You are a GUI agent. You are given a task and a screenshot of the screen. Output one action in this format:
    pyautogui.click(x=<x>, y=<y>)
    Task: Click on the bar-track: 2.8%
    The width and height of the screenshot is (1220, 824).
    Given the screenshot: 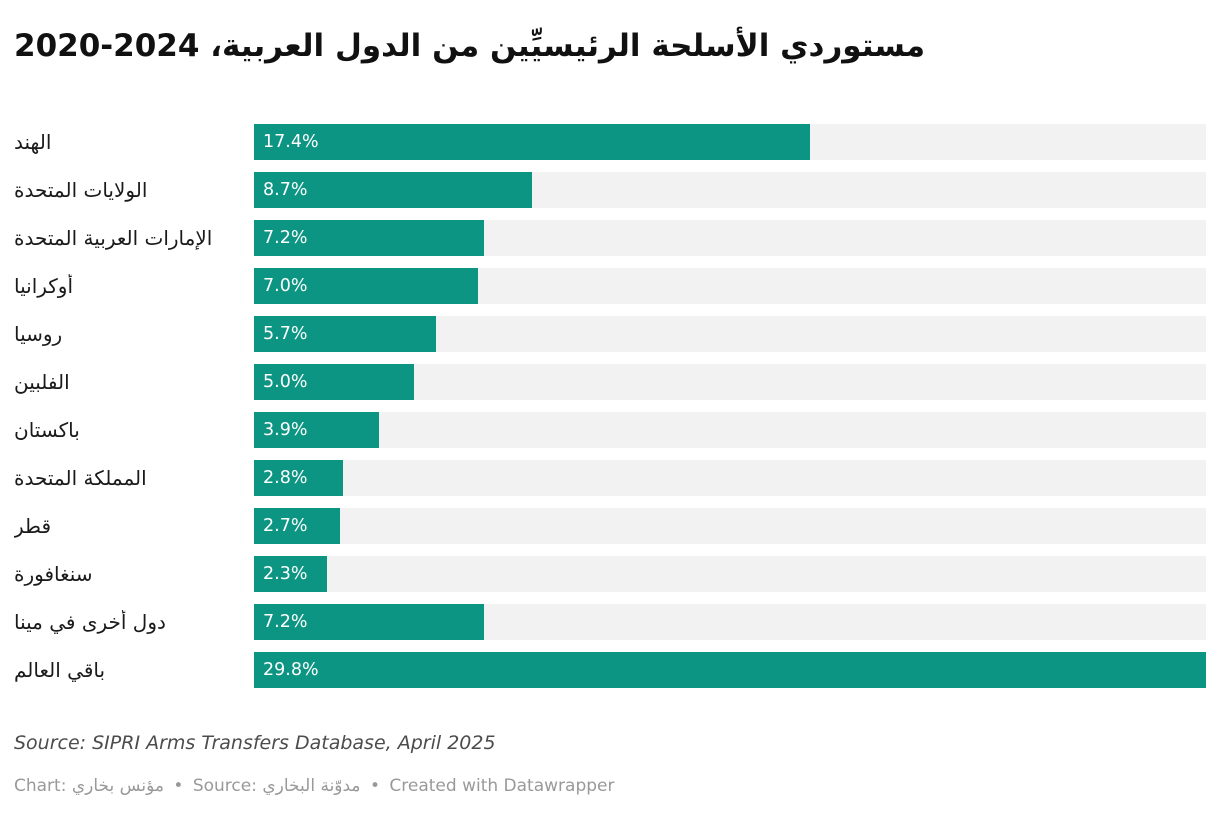 What is the action you would take?
    pyautogui.click(x=730, y=478)
    